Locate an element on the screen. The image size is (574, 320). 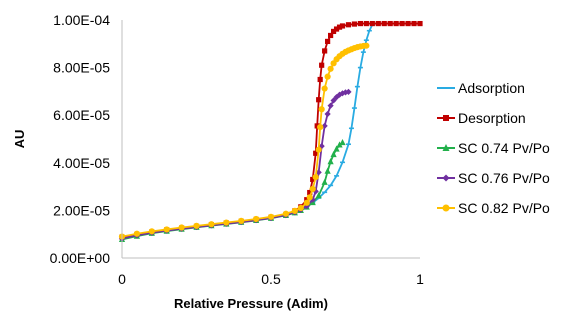
x-tick-labels: 0 0.5 1 is located at coordinates (271, 279).